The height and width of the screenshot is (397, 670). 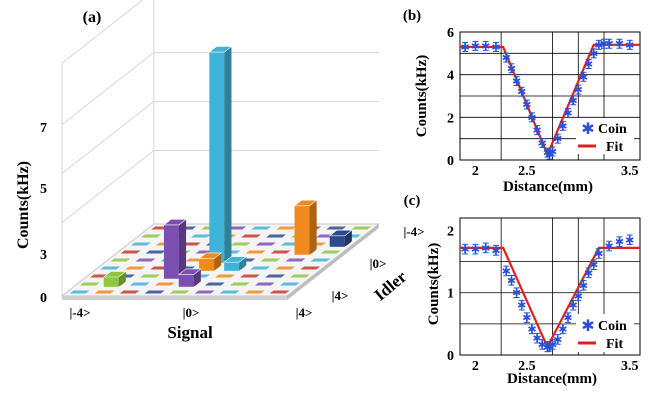 I want to click on y-axis-label-c: Counts(kHz), so click(x=434, y=284).